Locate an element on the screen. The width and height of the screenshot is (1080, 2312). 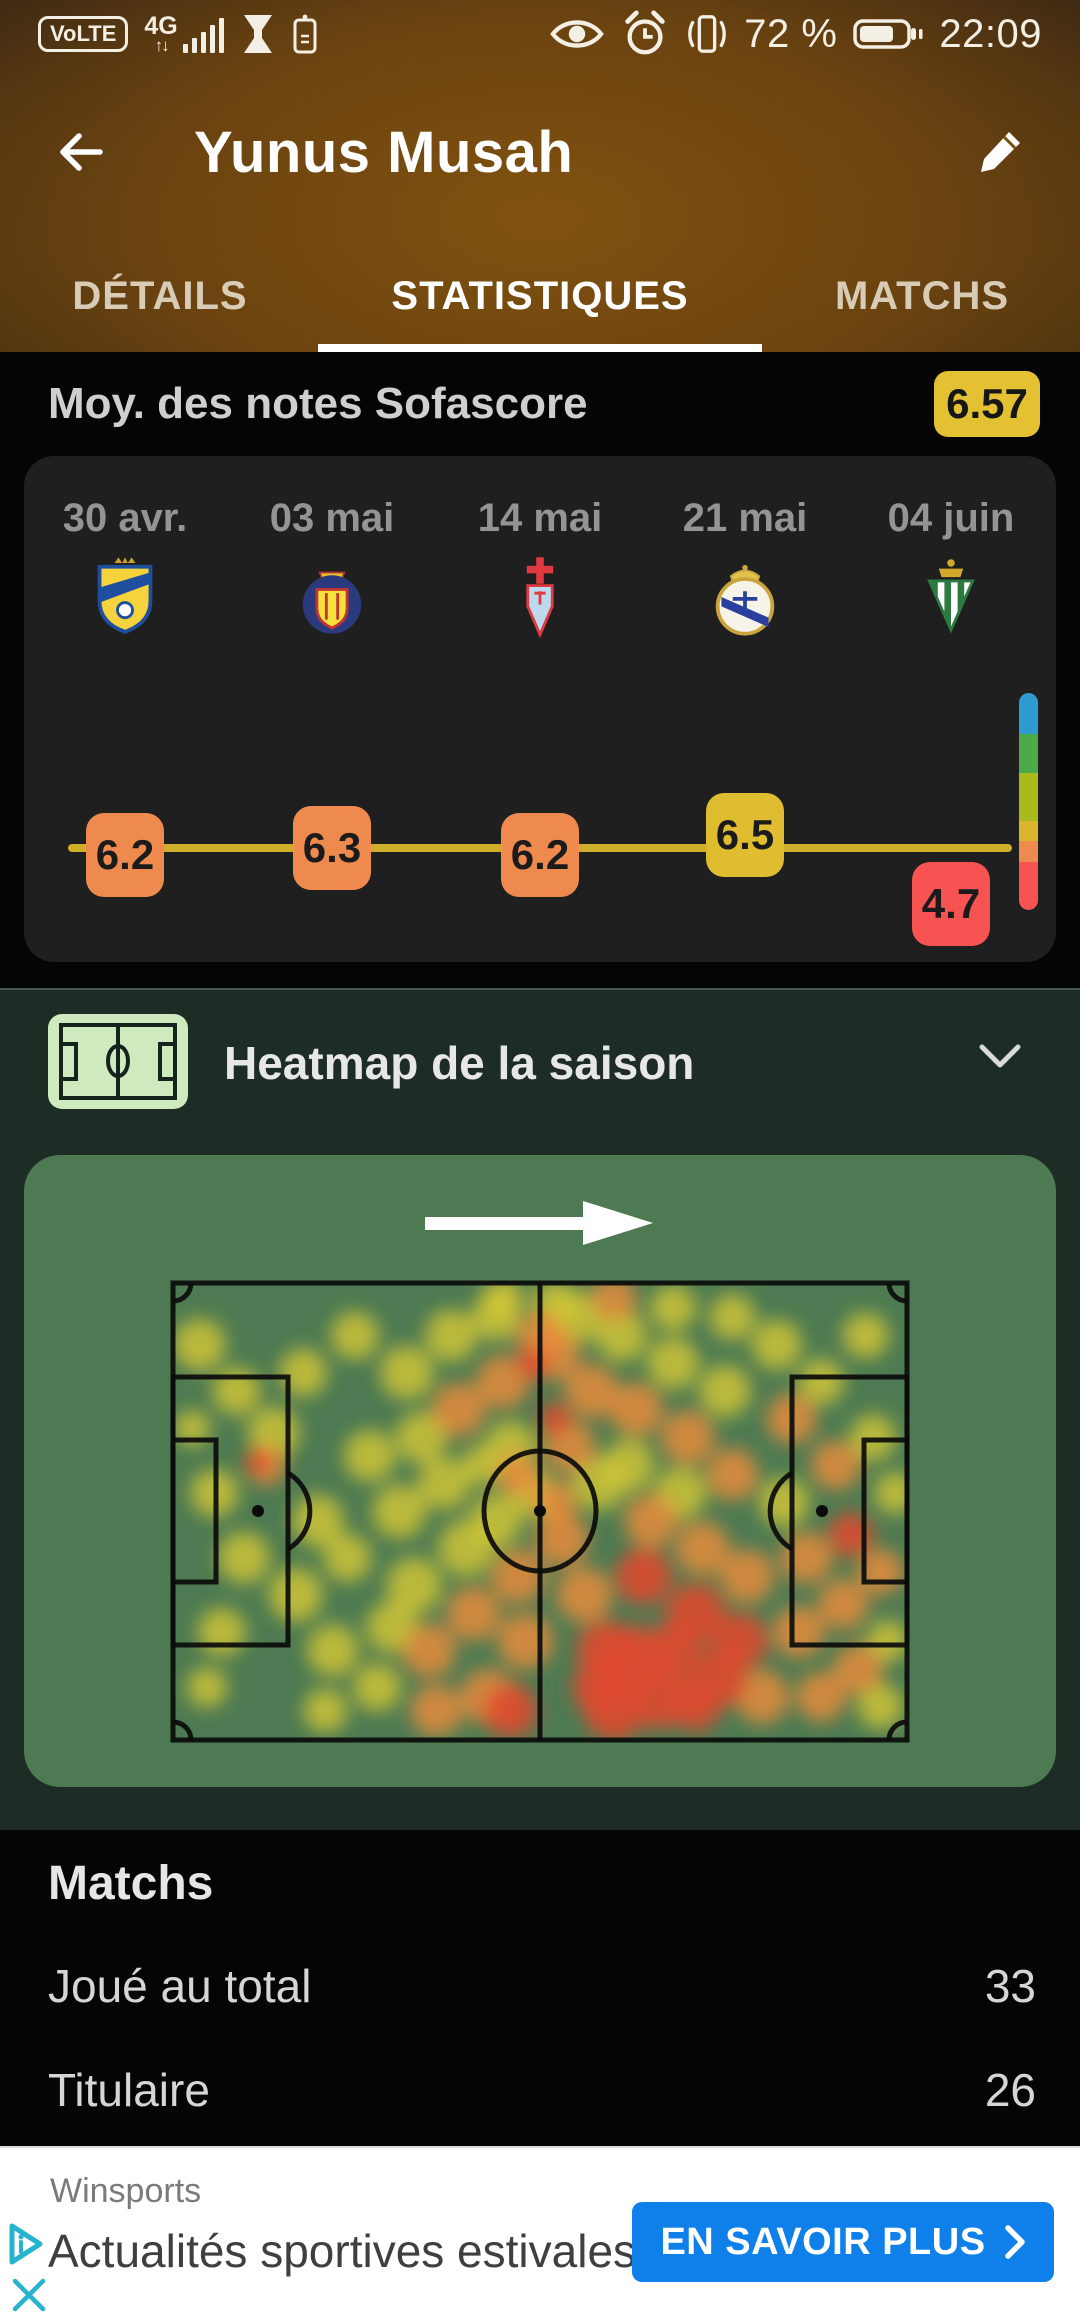
hourglass-icon is located at coordinates (257, 34).